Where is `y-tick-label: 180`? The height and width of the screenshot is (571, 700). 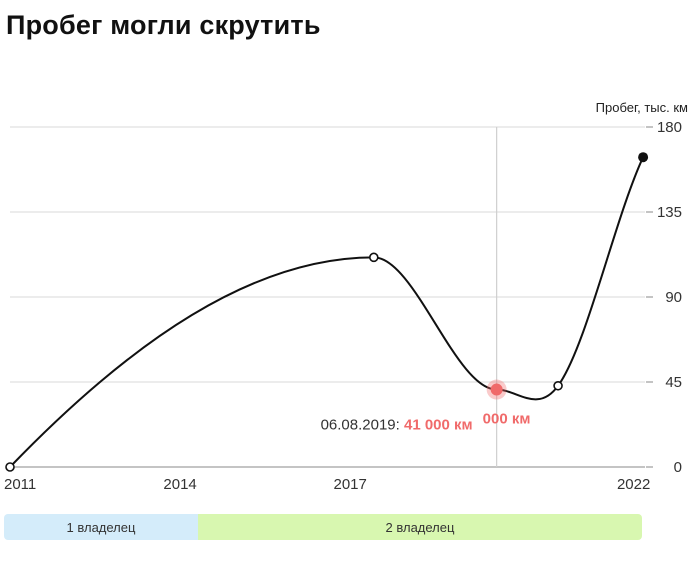 y-tick-label: 180 is located at coordinates (669, 127).